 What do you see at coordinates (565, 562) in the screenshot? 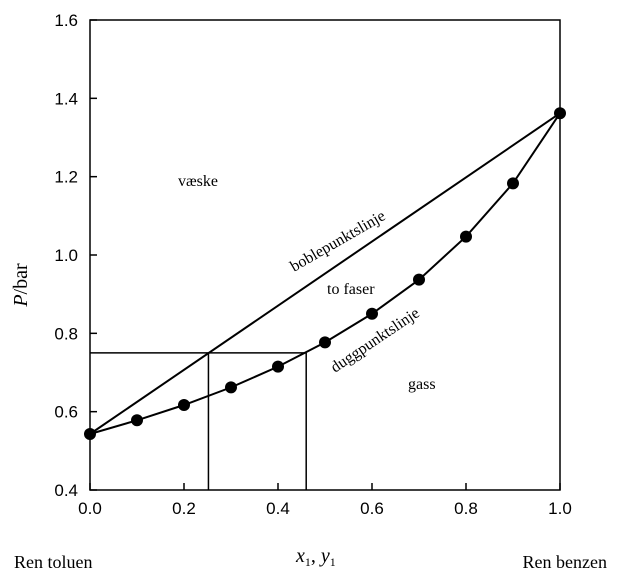
I see `bottom-label-pure-benzene: Ren benzen` at bounding box center [565, 562].